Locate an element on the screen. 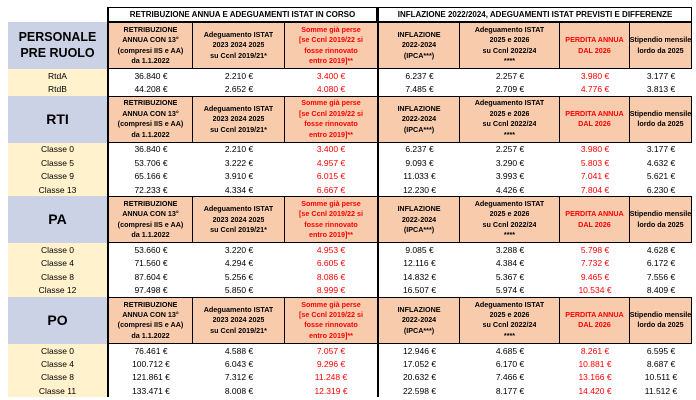 The image size is (696, 400). value-cell: 5.974 € is located at coordinates (510, 290).